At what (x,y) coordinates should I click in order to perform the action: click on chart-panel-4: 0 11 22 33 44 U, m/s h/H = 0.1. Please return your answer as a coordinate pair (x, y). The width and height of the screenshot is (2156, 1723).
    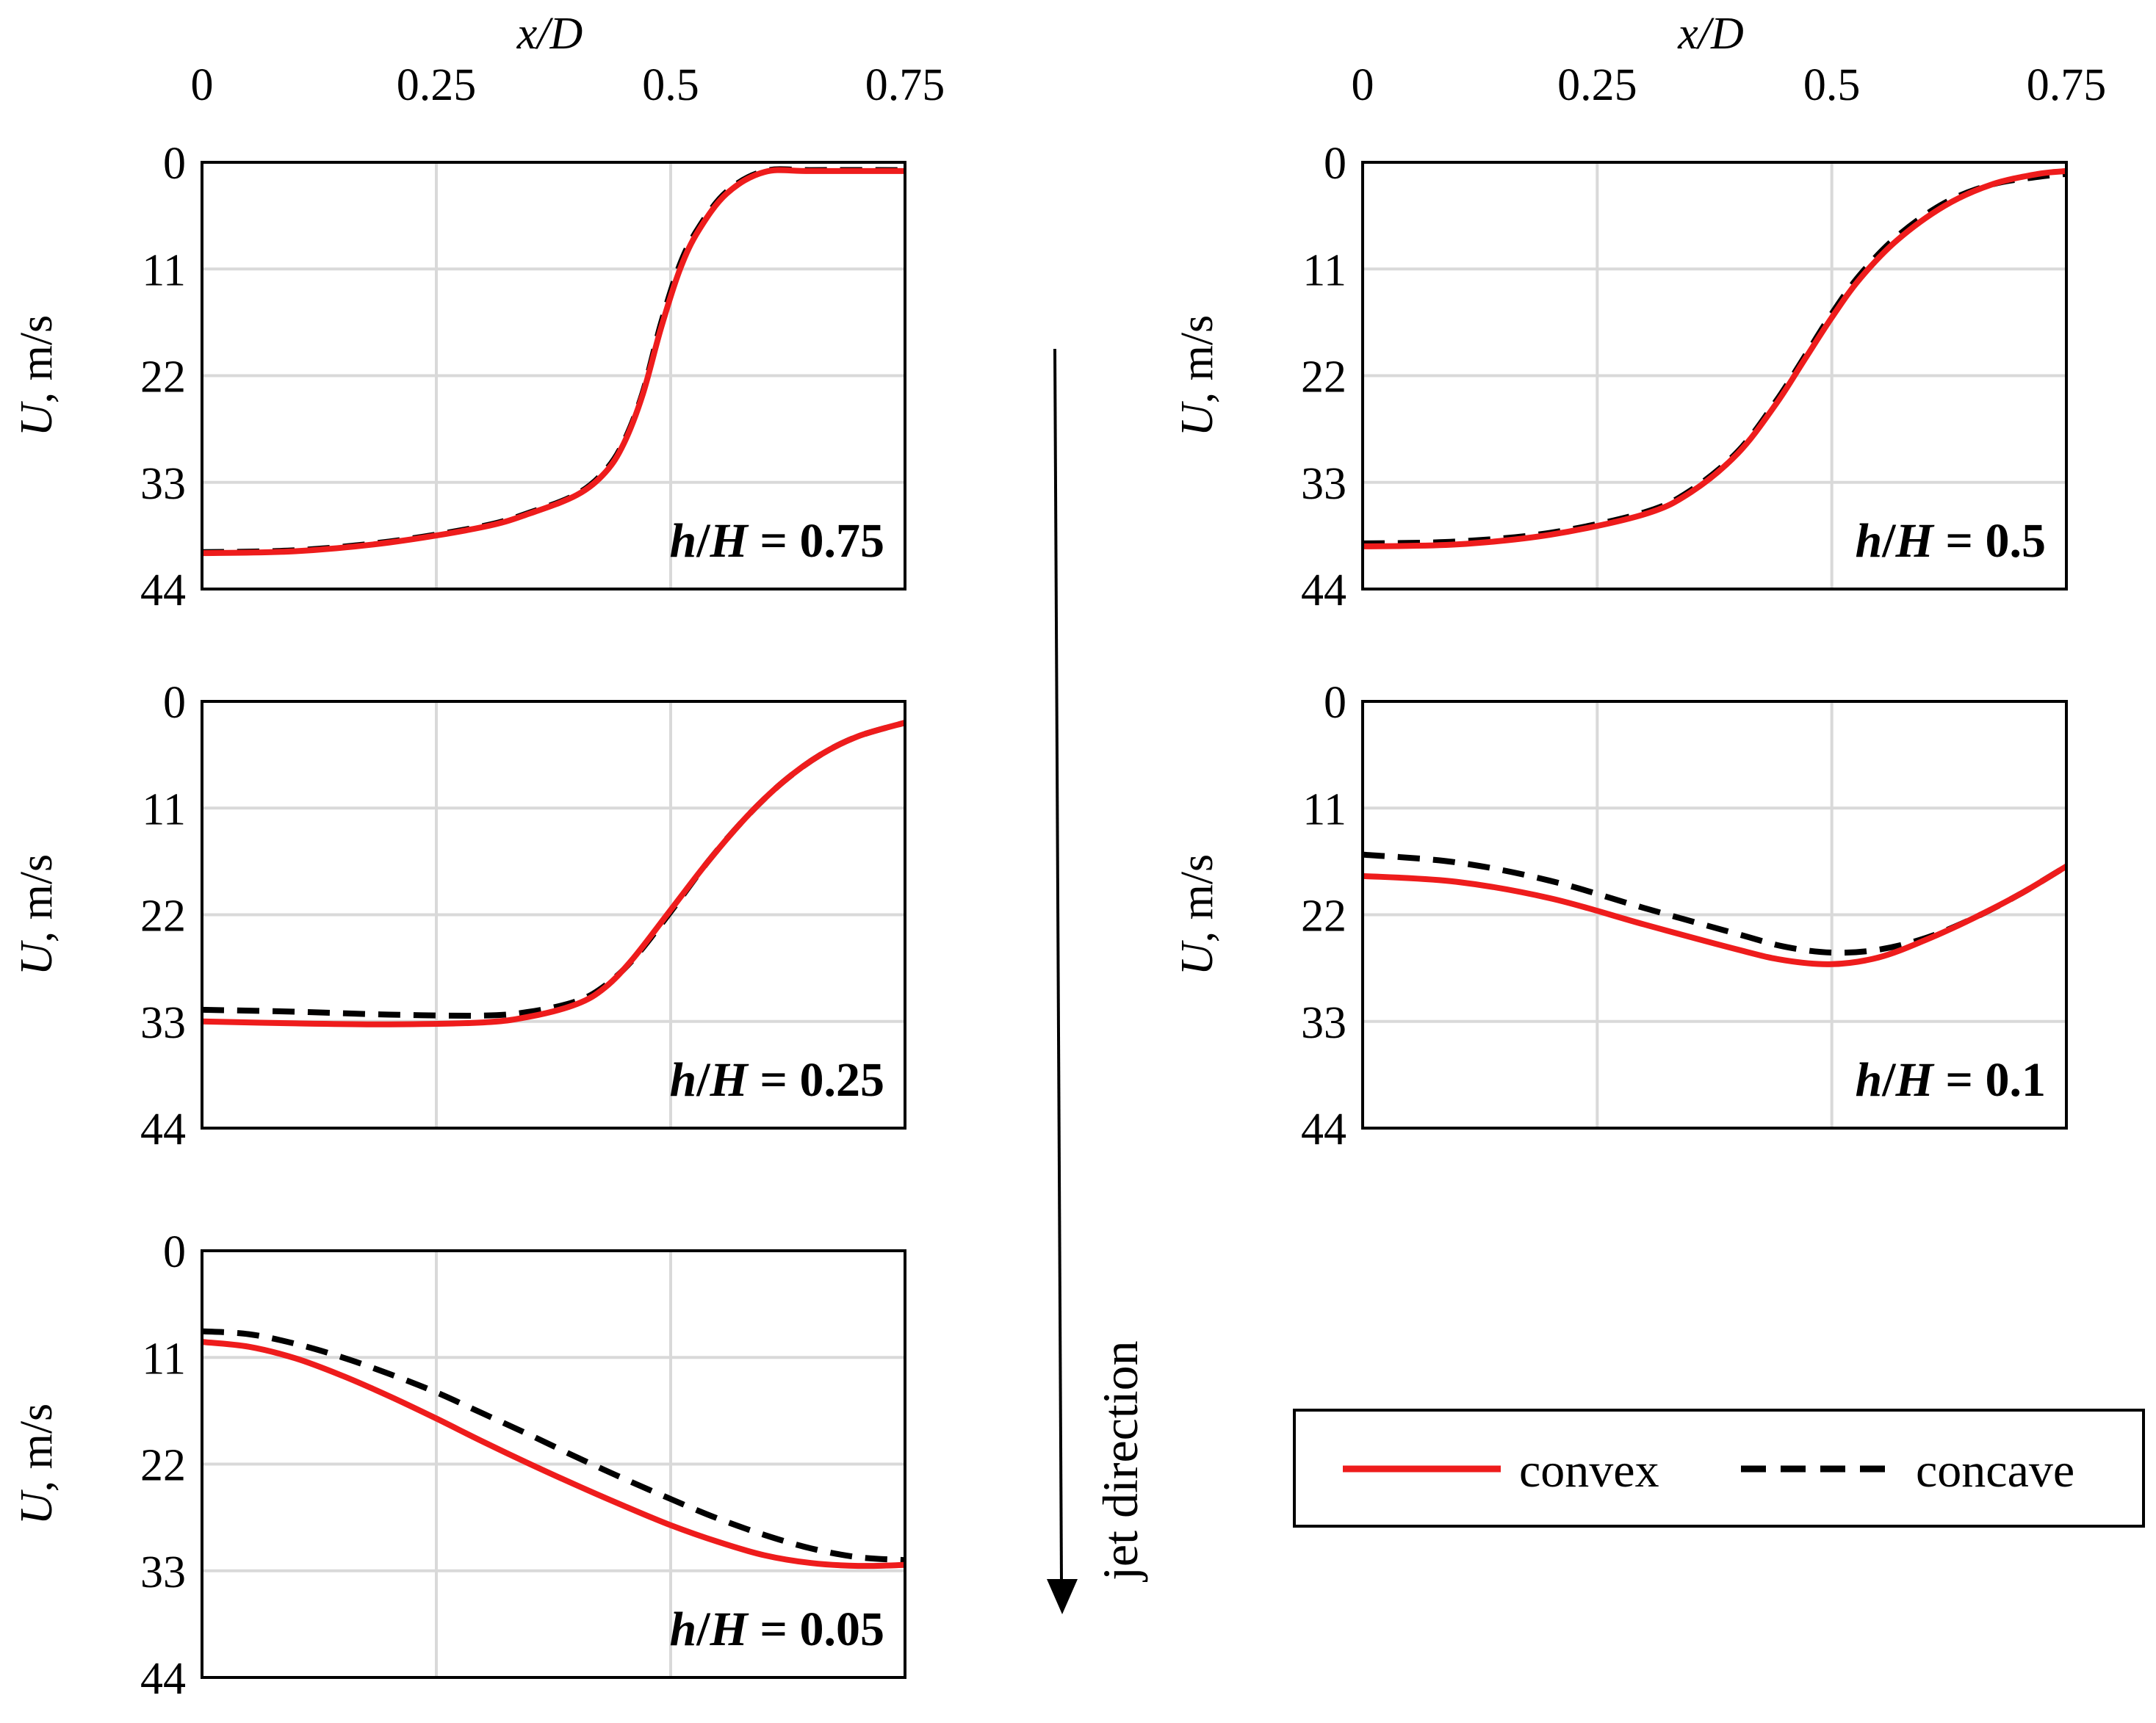
    Looking at the image, I should click on (1620, 916).